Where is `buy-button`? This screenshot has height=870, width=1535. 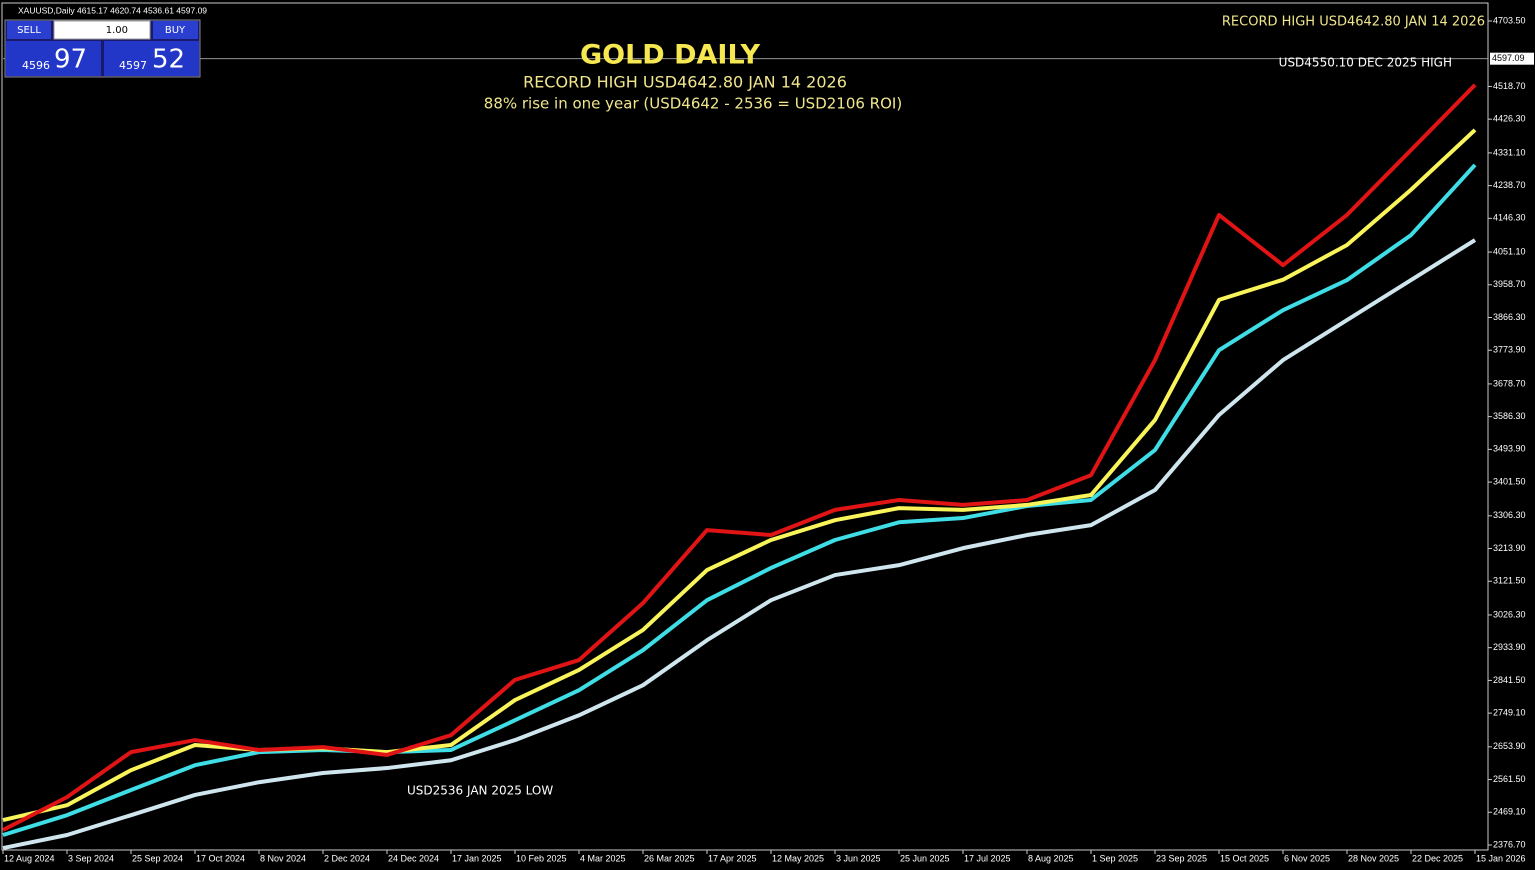 buy-button is located at coordinates (175, 30).